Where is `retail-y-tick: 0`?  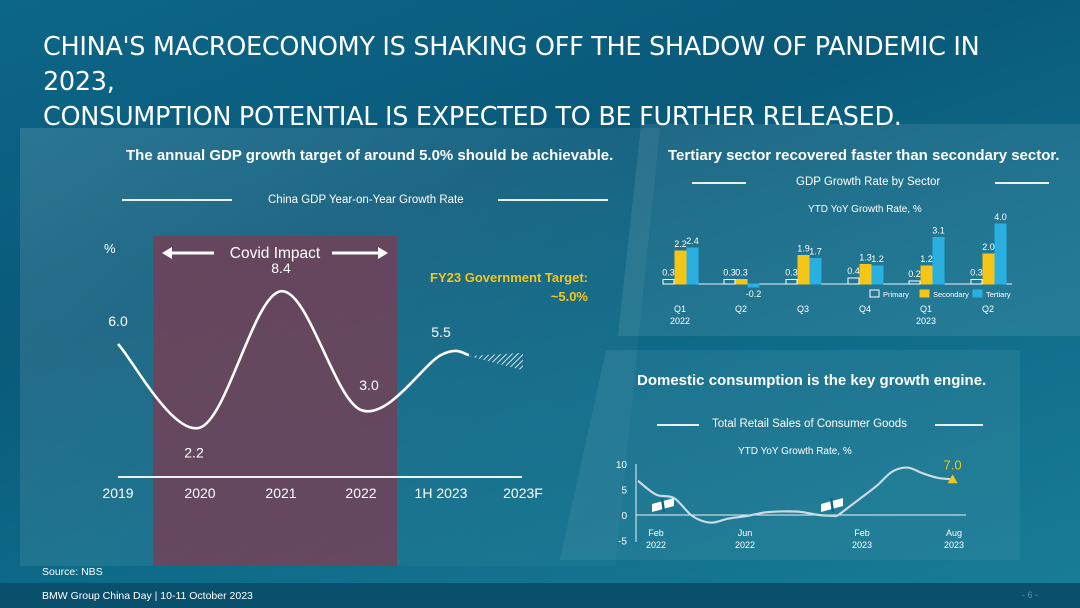 retail-y-tick: 0 is located at coordinates (624, 516).